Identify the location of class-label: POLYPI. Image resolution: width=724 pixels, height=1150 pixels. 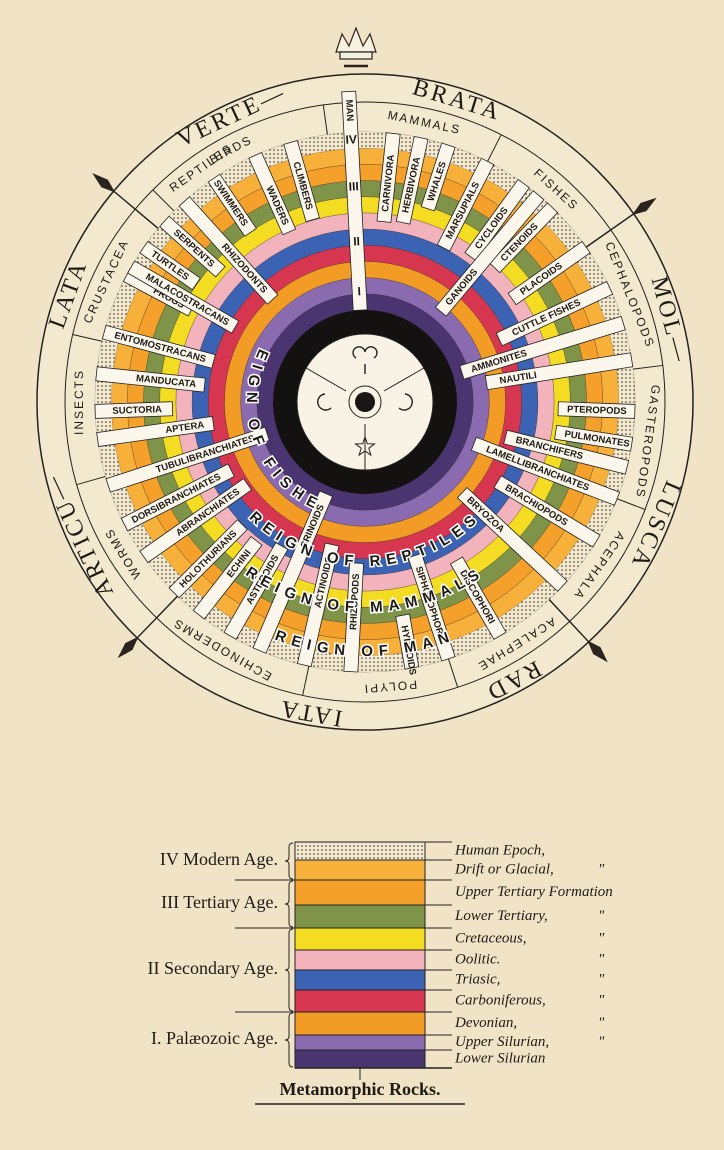
(389, 686).